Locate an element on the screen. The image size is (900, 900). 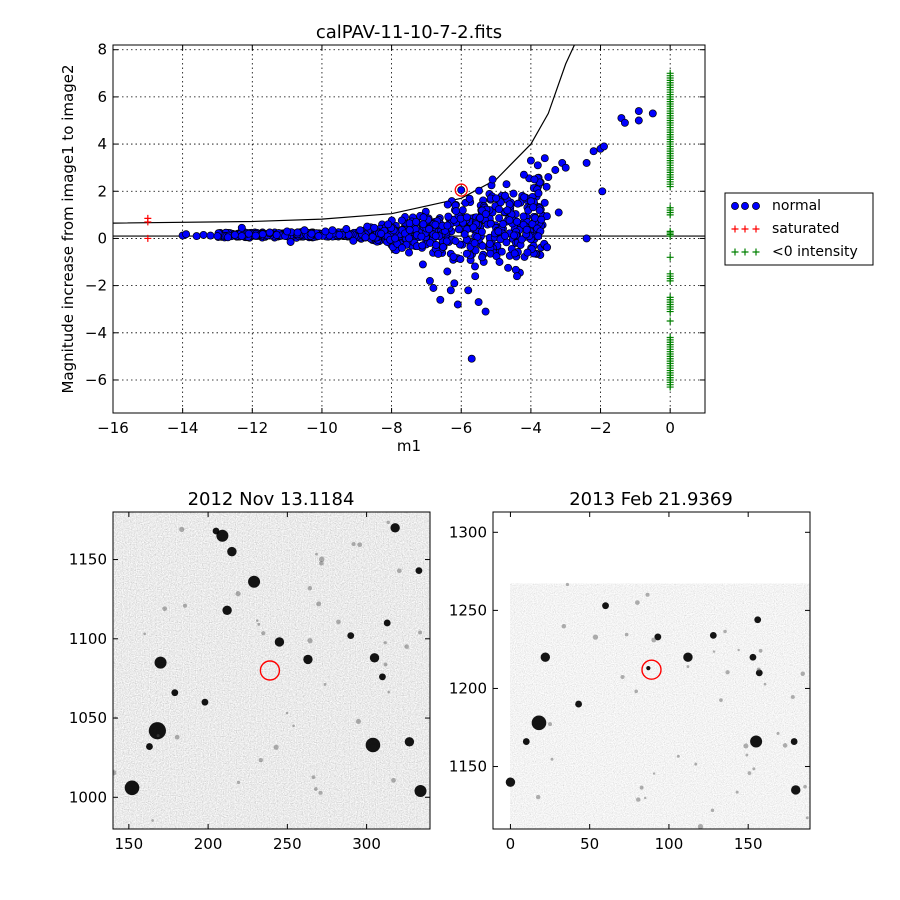
point-saturated is located at coordinates (148, 222).